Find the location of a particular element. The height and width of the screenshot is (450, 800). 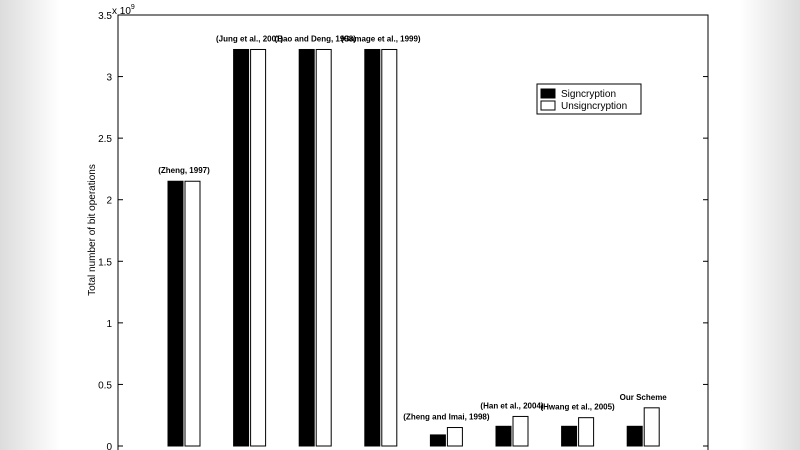

left-edge-shade is located at coordinates (30, 225).